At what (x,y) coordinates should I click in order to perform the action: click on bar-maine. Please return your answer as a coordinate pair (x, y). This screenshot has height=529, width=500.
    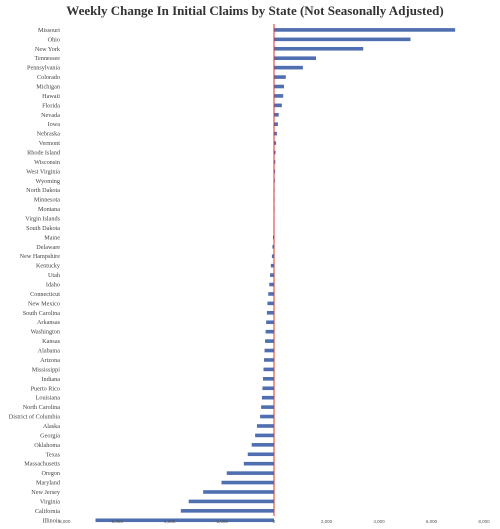
    Looking at the image, I should click on (273, 237).